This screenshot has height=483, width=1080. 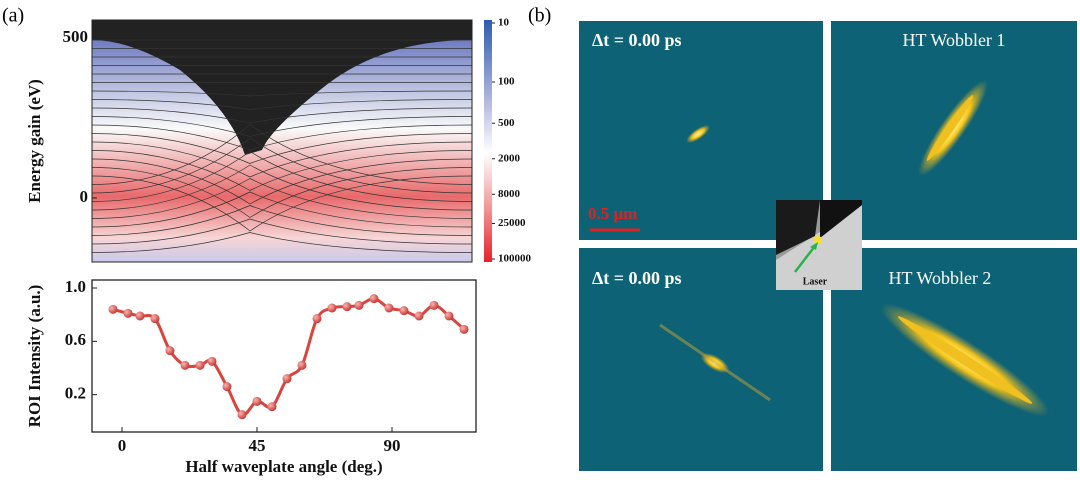 What do you see at coordinates (122, 445) in the screenshot?
I see `x-tick-label: 0` at bounding box center [122, 445].